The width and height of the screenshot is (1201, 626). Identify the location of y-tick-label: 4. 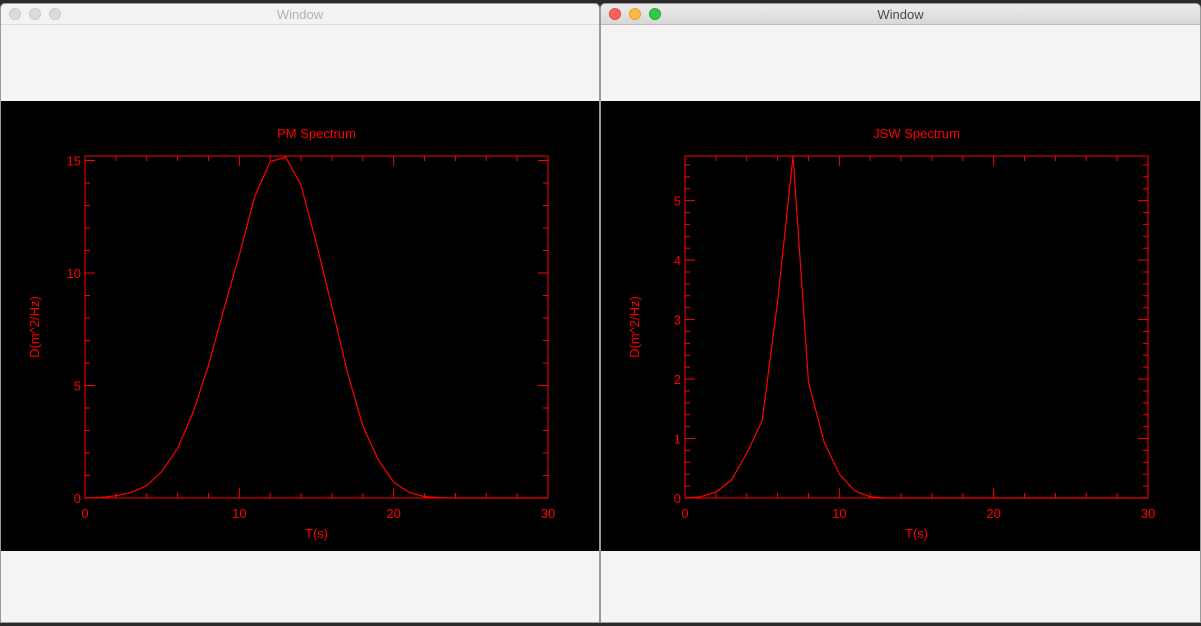
(677, 260).